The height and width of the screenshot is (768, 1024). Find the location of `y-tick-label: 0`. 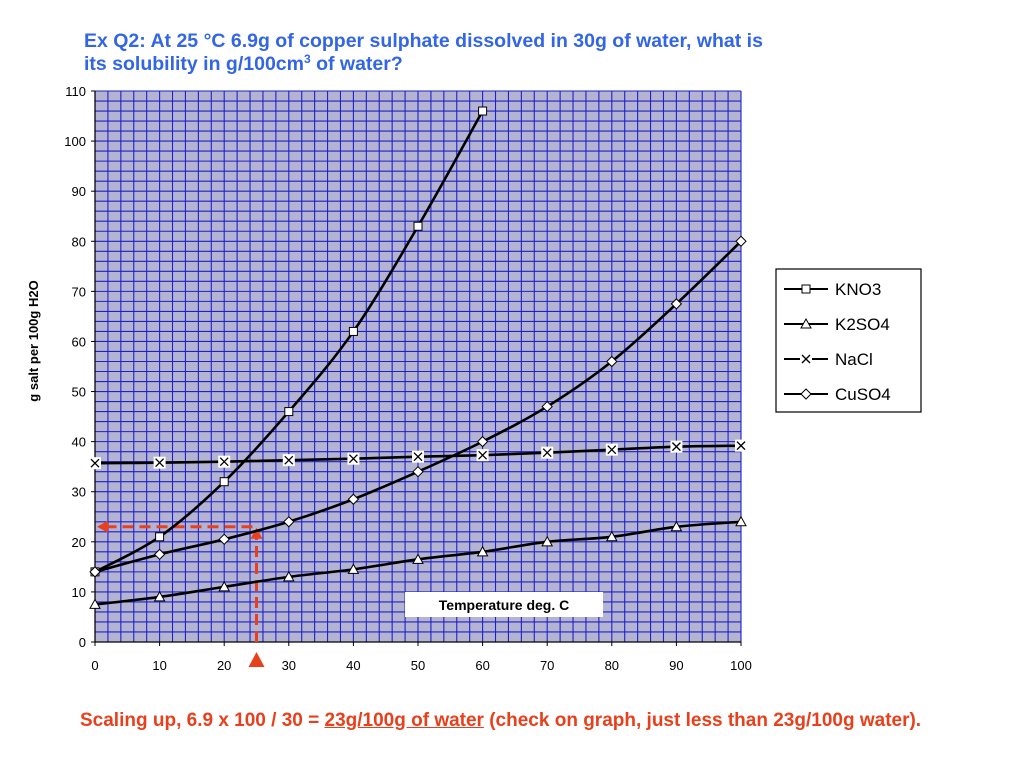

y-tick-label: 0 is located at coordinates (82, 642).